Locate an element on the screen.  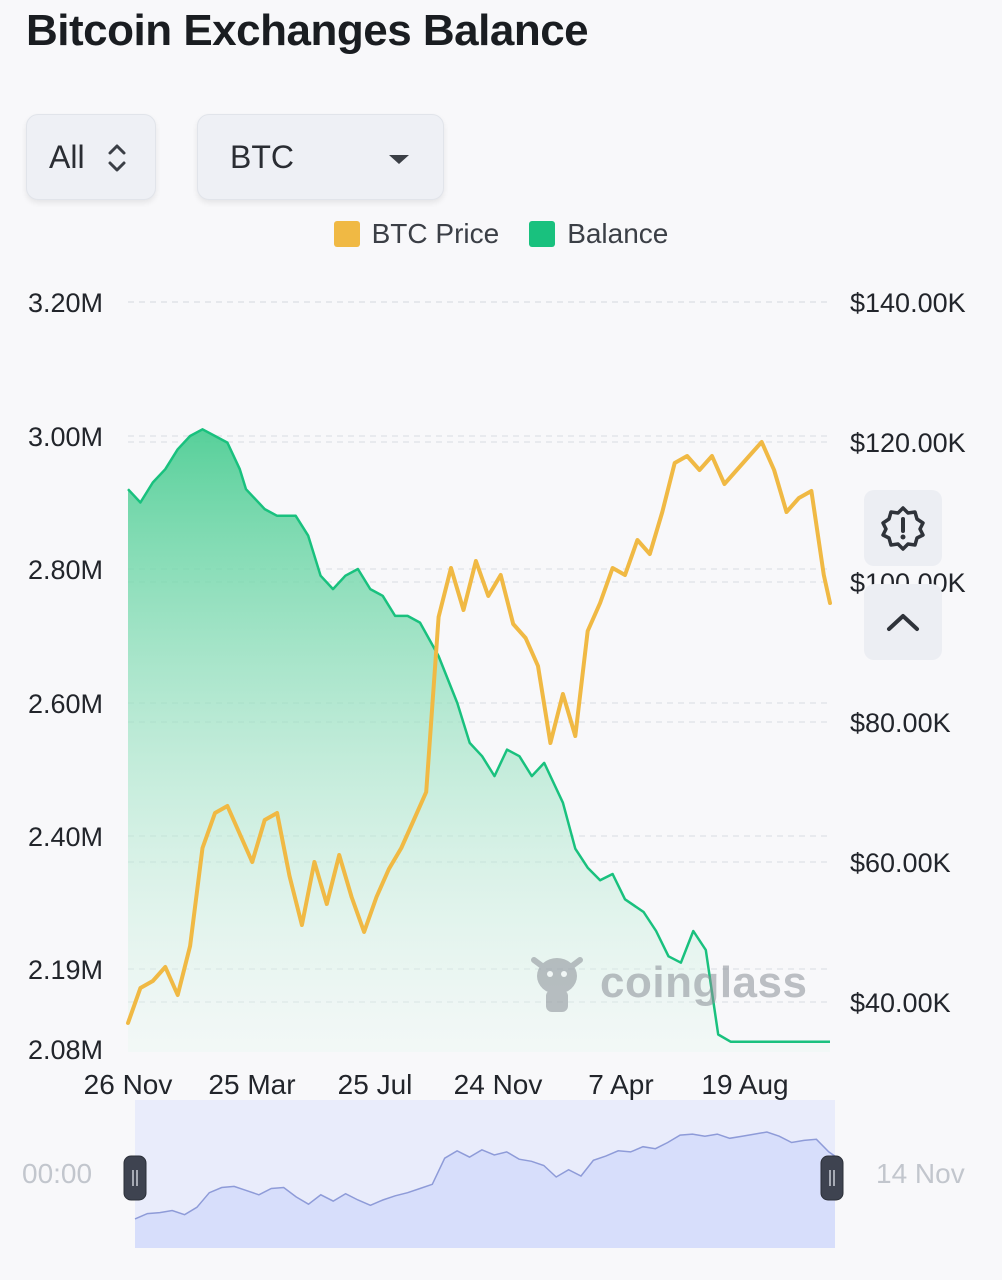
legend-swatch-price is located at coordinates (346, 234).